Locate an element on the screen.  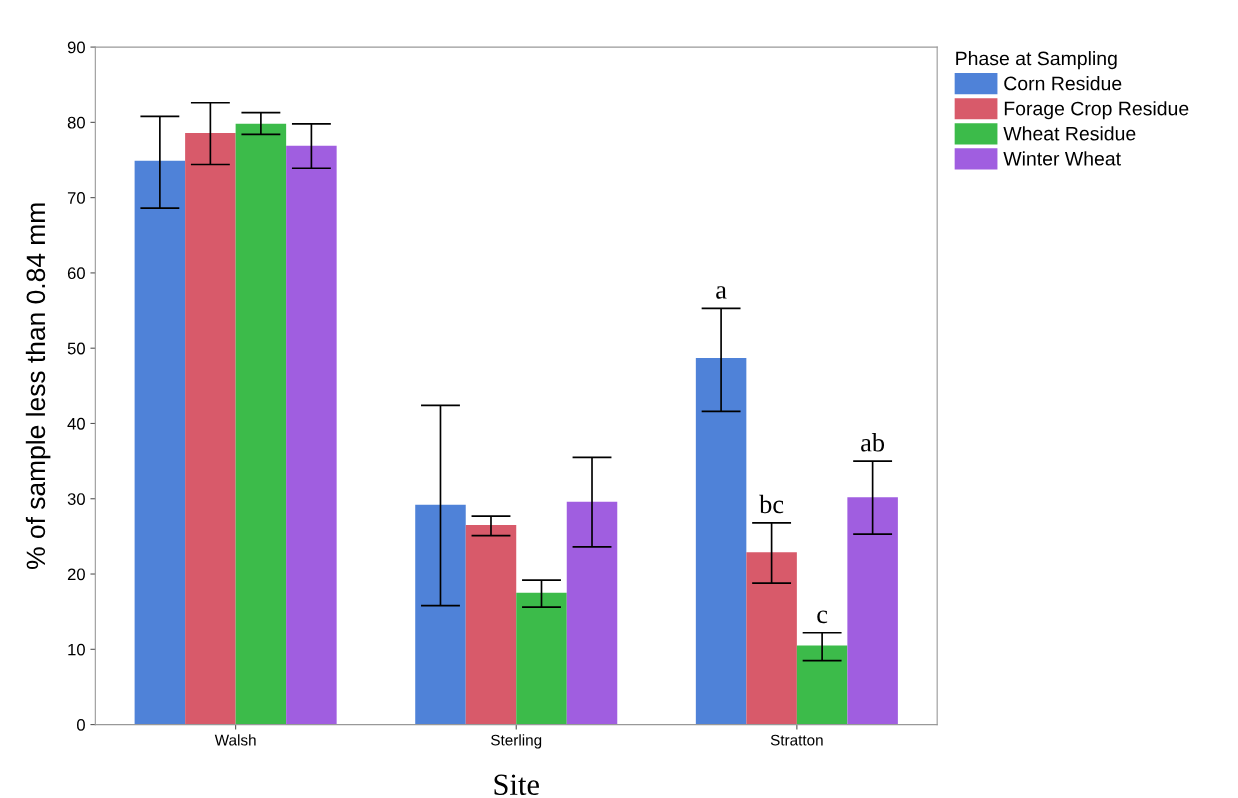
y-tick-label: 80 is located at coordinates (76, 122).